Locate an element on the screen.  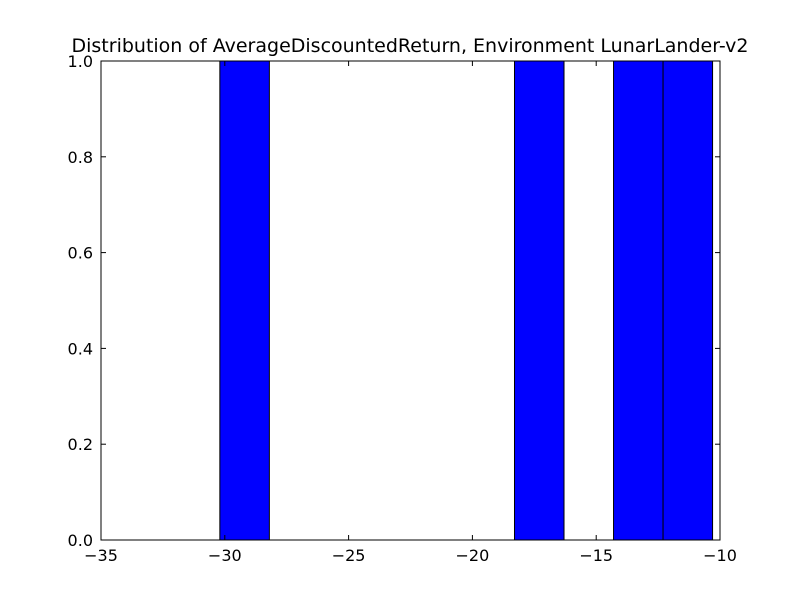
x-tick-label: −20 is located at coordinates (473, 555).